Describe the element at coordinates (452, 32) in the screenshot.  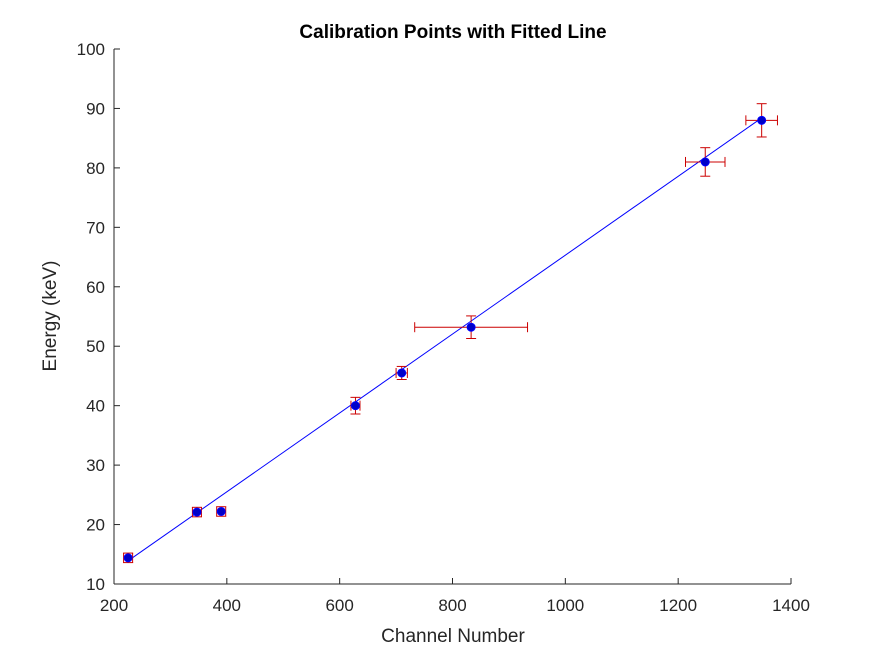
I see `chart-title: Calibration Points with Fitted Line` at that location.